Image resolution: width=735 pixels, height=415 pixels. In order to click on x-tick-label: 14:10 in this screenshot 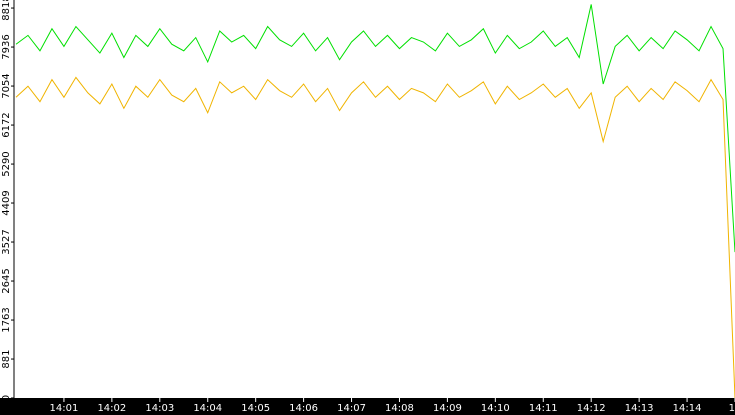, I will do `click(495, 408)`.